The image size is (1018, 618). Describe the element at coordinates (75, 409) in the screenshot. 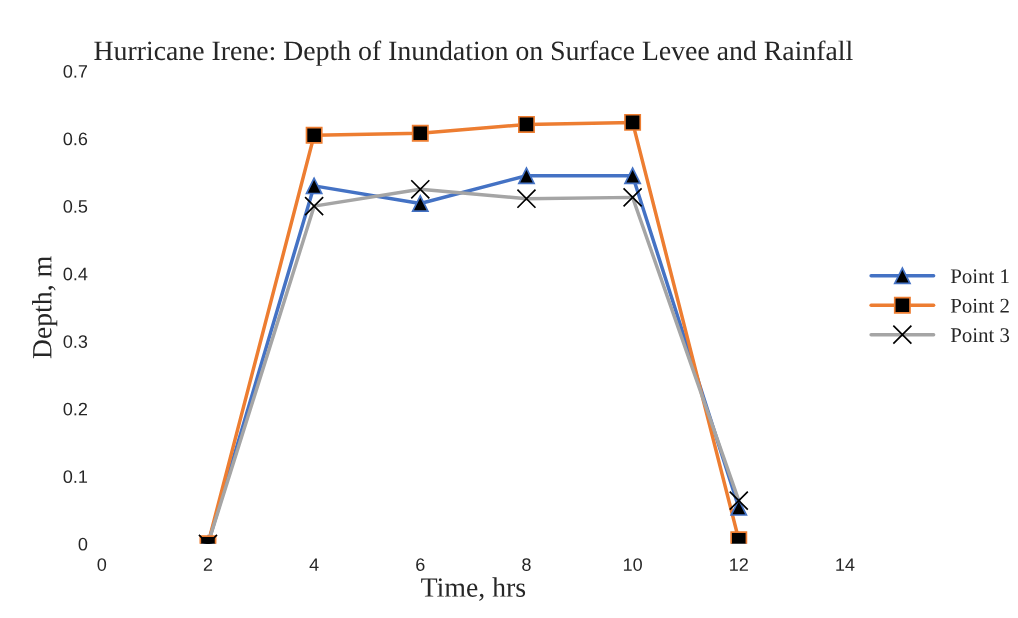

I see `y-tick-label: 0.2` at that location.